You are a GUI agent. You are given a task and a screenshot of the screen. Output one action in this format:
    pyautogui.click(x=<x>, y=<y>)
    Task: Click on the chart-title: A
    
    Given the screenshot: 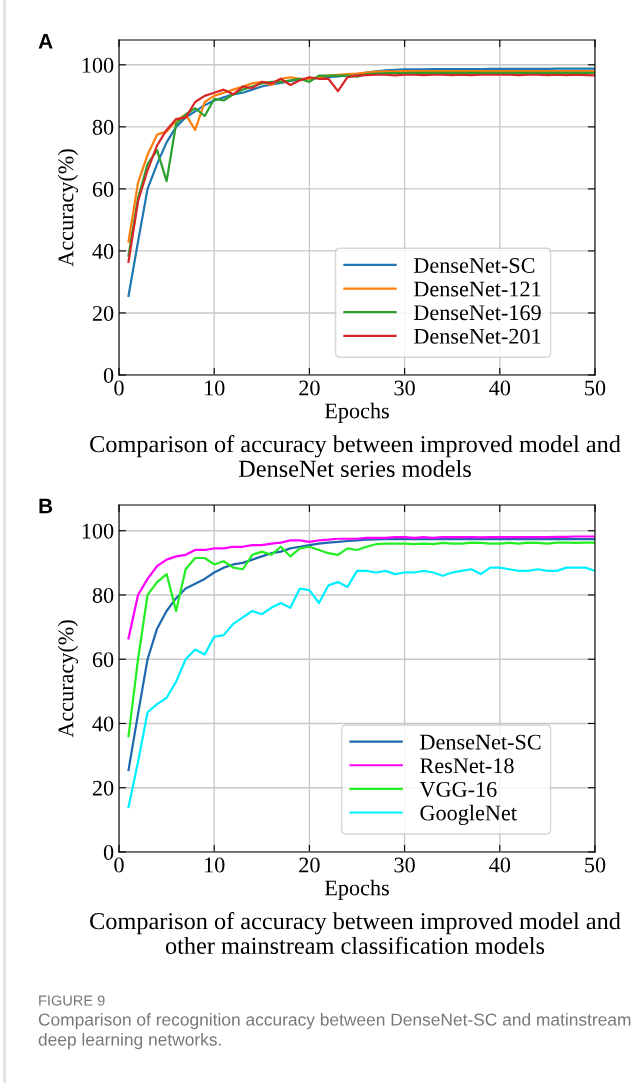 What is the action you would take?
    pyautogui.click(x=45, y=41)
    